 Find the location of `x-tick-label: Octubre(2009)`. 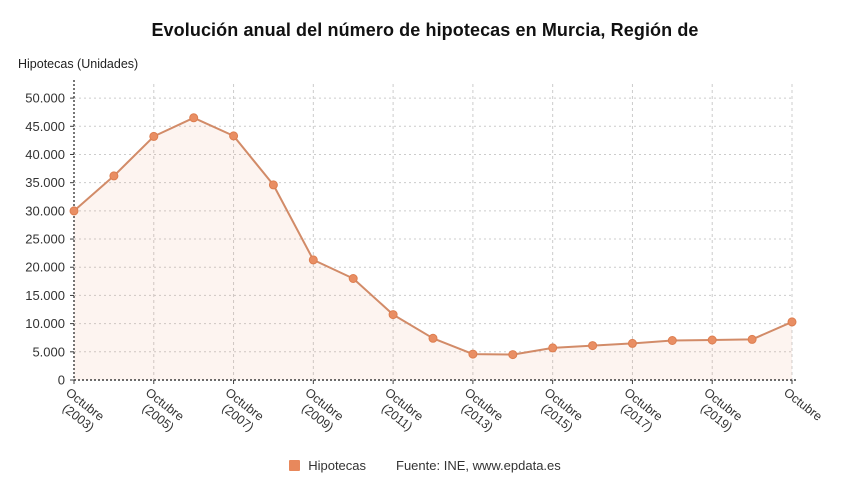

x-tick-label: Octubre(2009) is located at coordinates (320, 410).